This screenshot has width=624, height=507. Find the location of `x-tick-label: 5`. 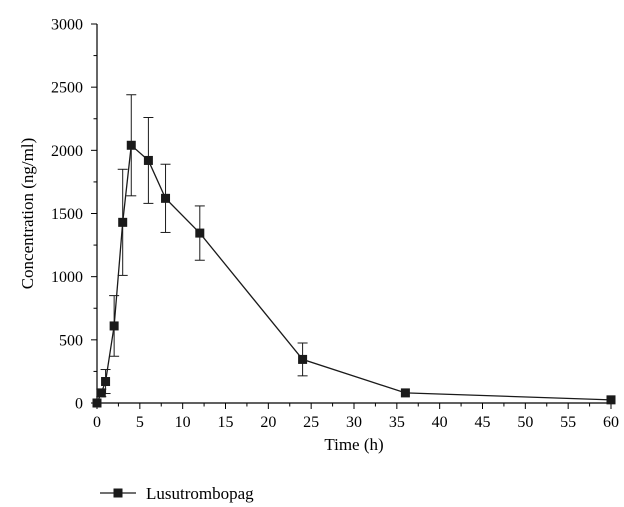

x-tick-label: 5 is located at coordinates (140, 422).